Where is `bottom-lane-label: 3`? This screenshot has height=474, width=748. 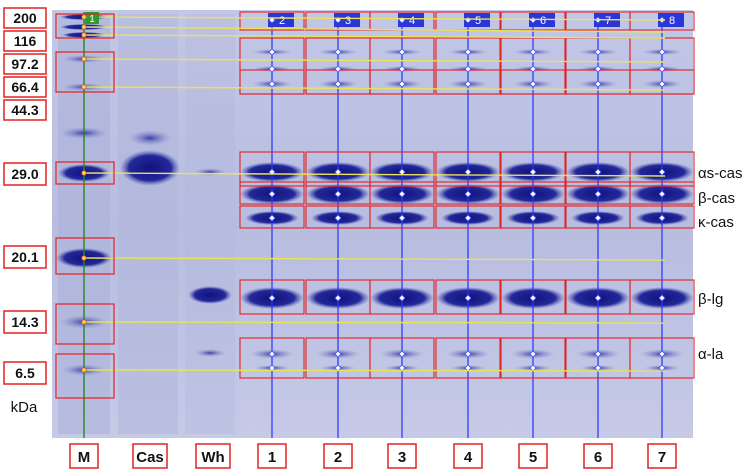 bottom-lane-label: 3 is located at coordinates (402, 457).